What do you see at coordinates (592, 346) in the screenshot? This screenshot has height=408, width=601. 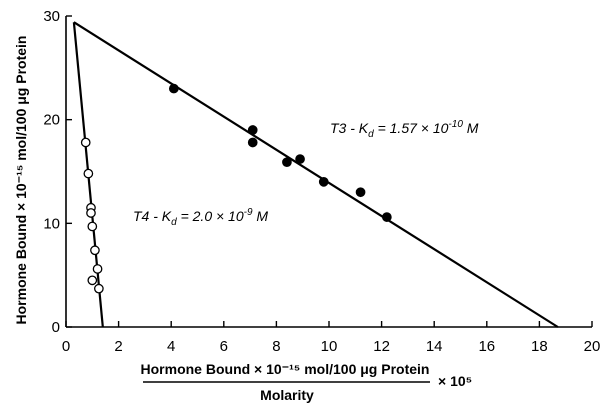 I see `x-tick-label: 20` at bounding box center [592, 346].